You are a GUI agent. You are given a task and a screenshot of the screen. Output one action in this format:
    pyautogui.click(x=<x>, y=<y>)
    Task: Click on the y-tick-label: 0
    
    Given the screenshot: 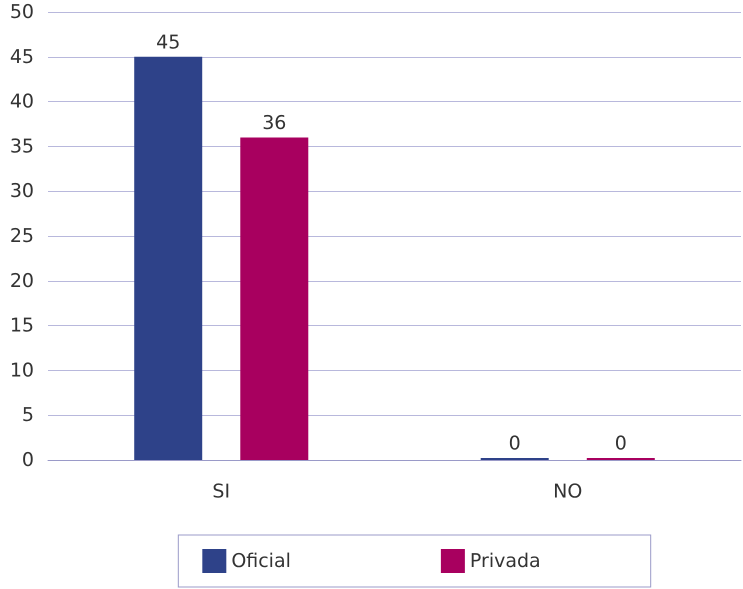 What is the action you would take?
    pyautogui.click(x=28, y=460)
    